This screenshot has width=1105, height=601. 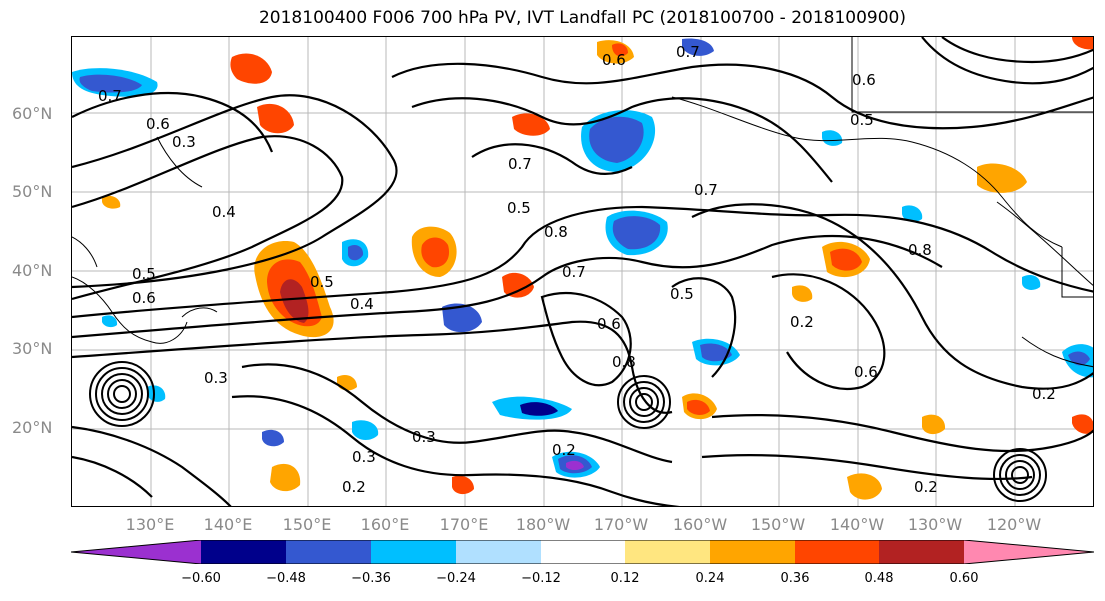 What do you see at coordinates (543, 524) in the screenshot?
I see `lon-label-180w: 180°W` at bounding box center [543, 524].